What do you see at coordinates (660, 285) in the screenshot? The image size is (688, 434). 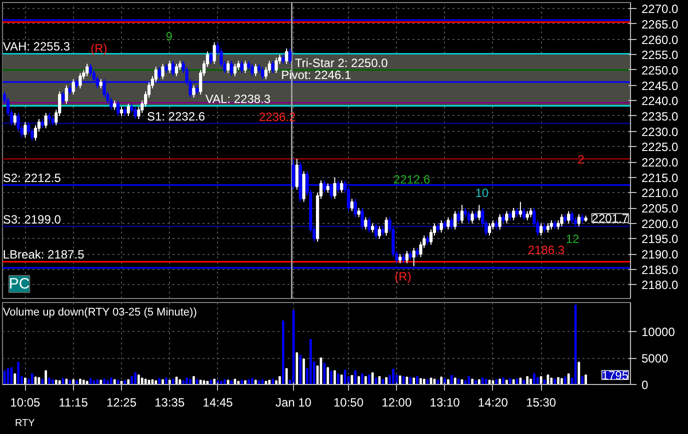 I see `y-tick-label: 2180.0` at bounding box center [660, 285].